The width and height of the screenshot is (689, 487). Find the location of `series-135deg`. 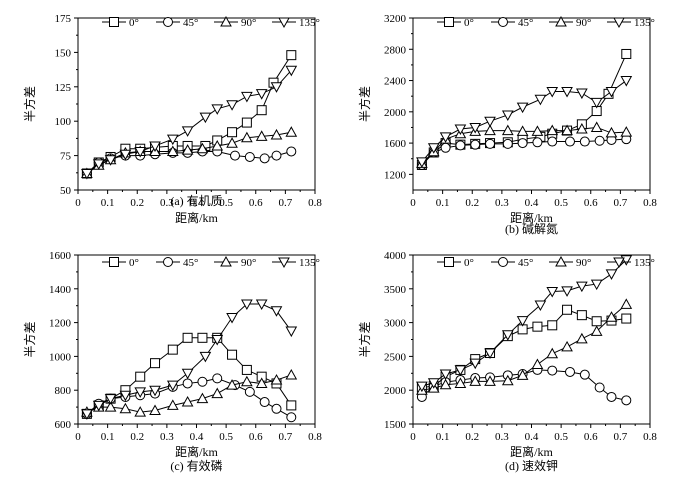

series-135deg is located at coordinates (189, 359).